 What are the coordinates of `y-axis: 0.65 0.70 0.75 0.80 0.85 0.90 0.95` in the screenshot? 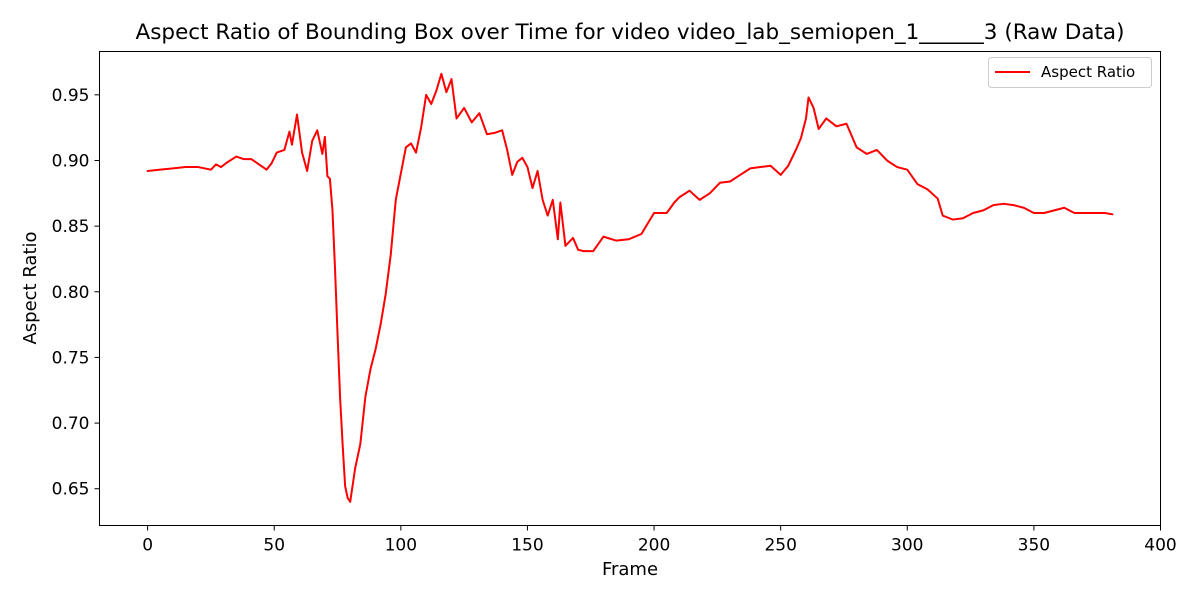 It's located at (76, 293).